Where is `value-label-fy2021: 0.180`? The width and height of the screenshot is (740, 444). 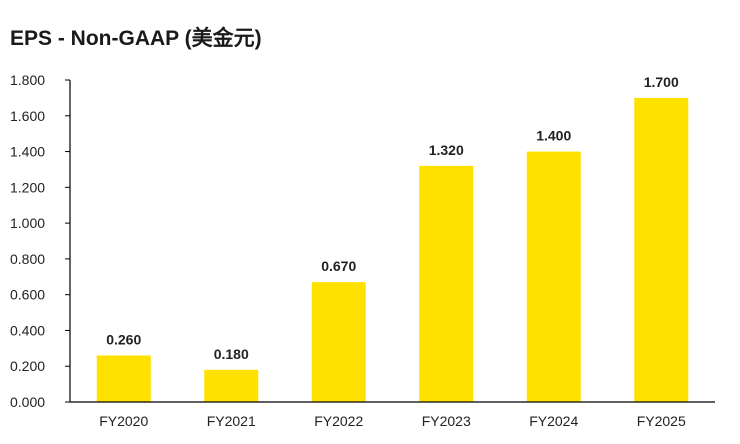
value-label-fy2021: 0.180 is located at coordinates (231, 354).